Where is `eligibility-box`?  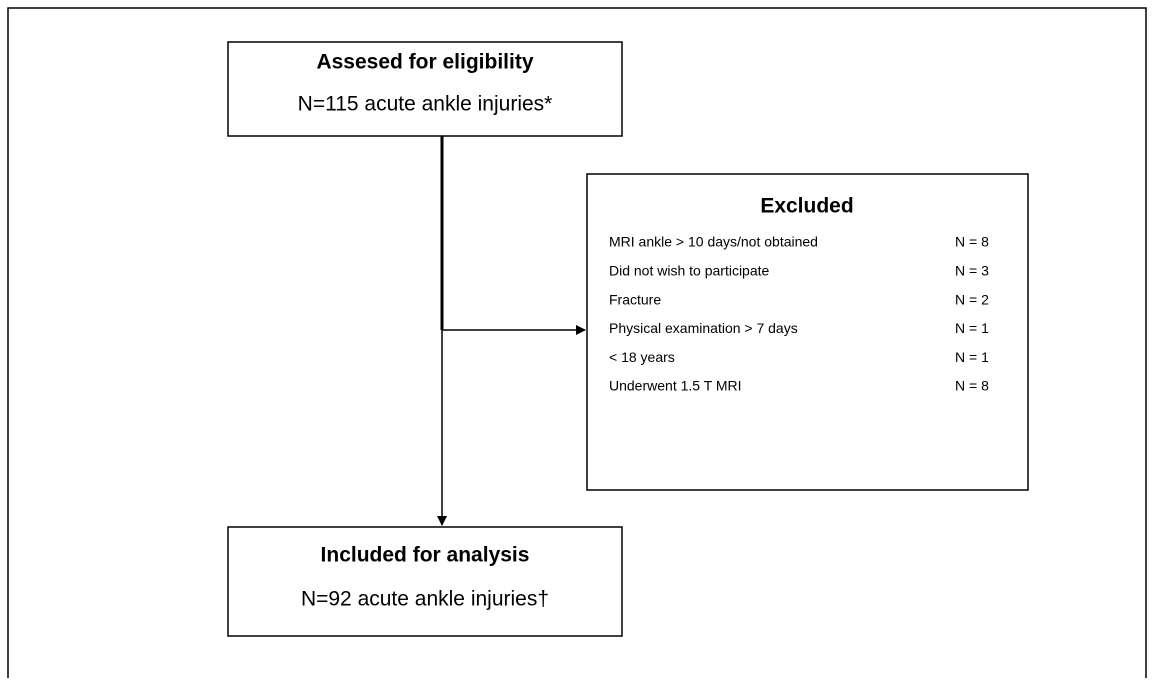 eligibility-box is located at coordinates (425, 89).